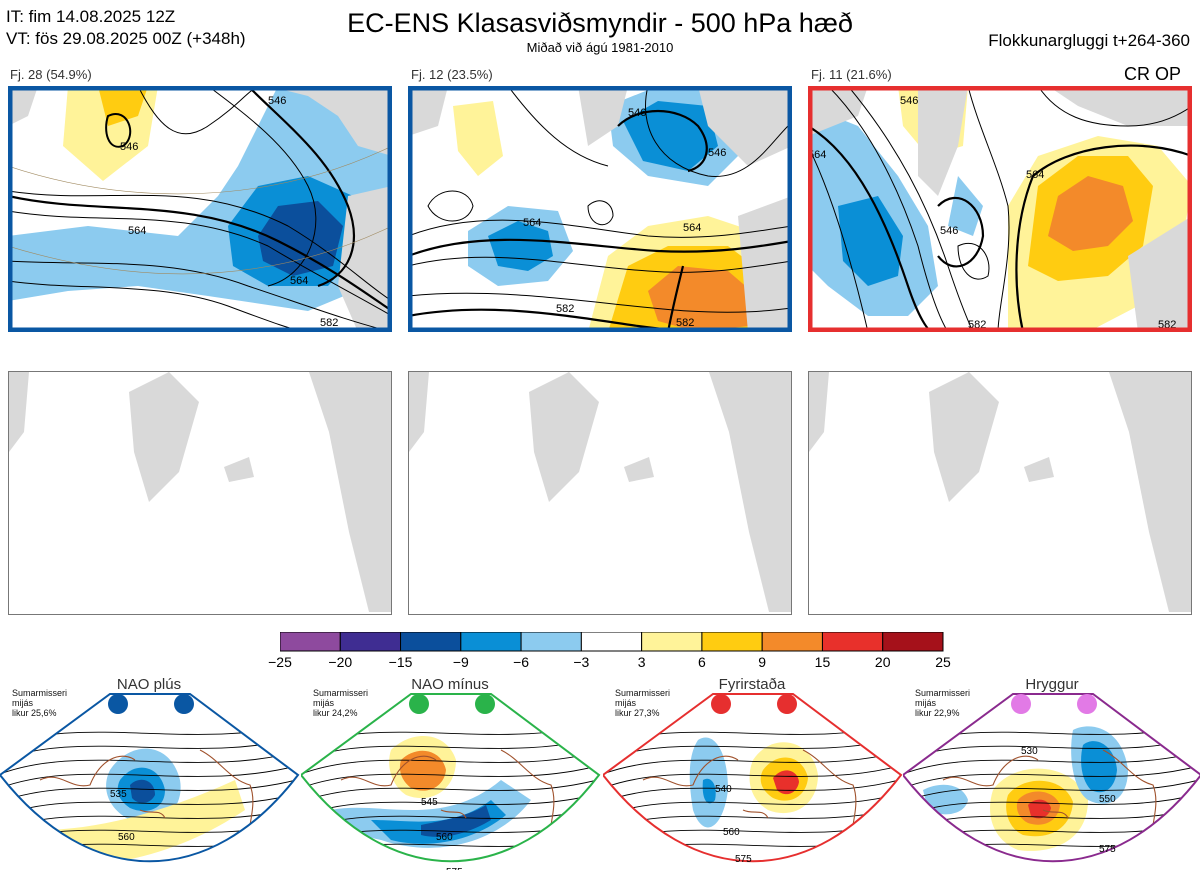 The height and width of the screenshot is (871, 1200). I want to click on regime-note: Sumarmisseri mijás likur 25,6%, so click(39, 703).